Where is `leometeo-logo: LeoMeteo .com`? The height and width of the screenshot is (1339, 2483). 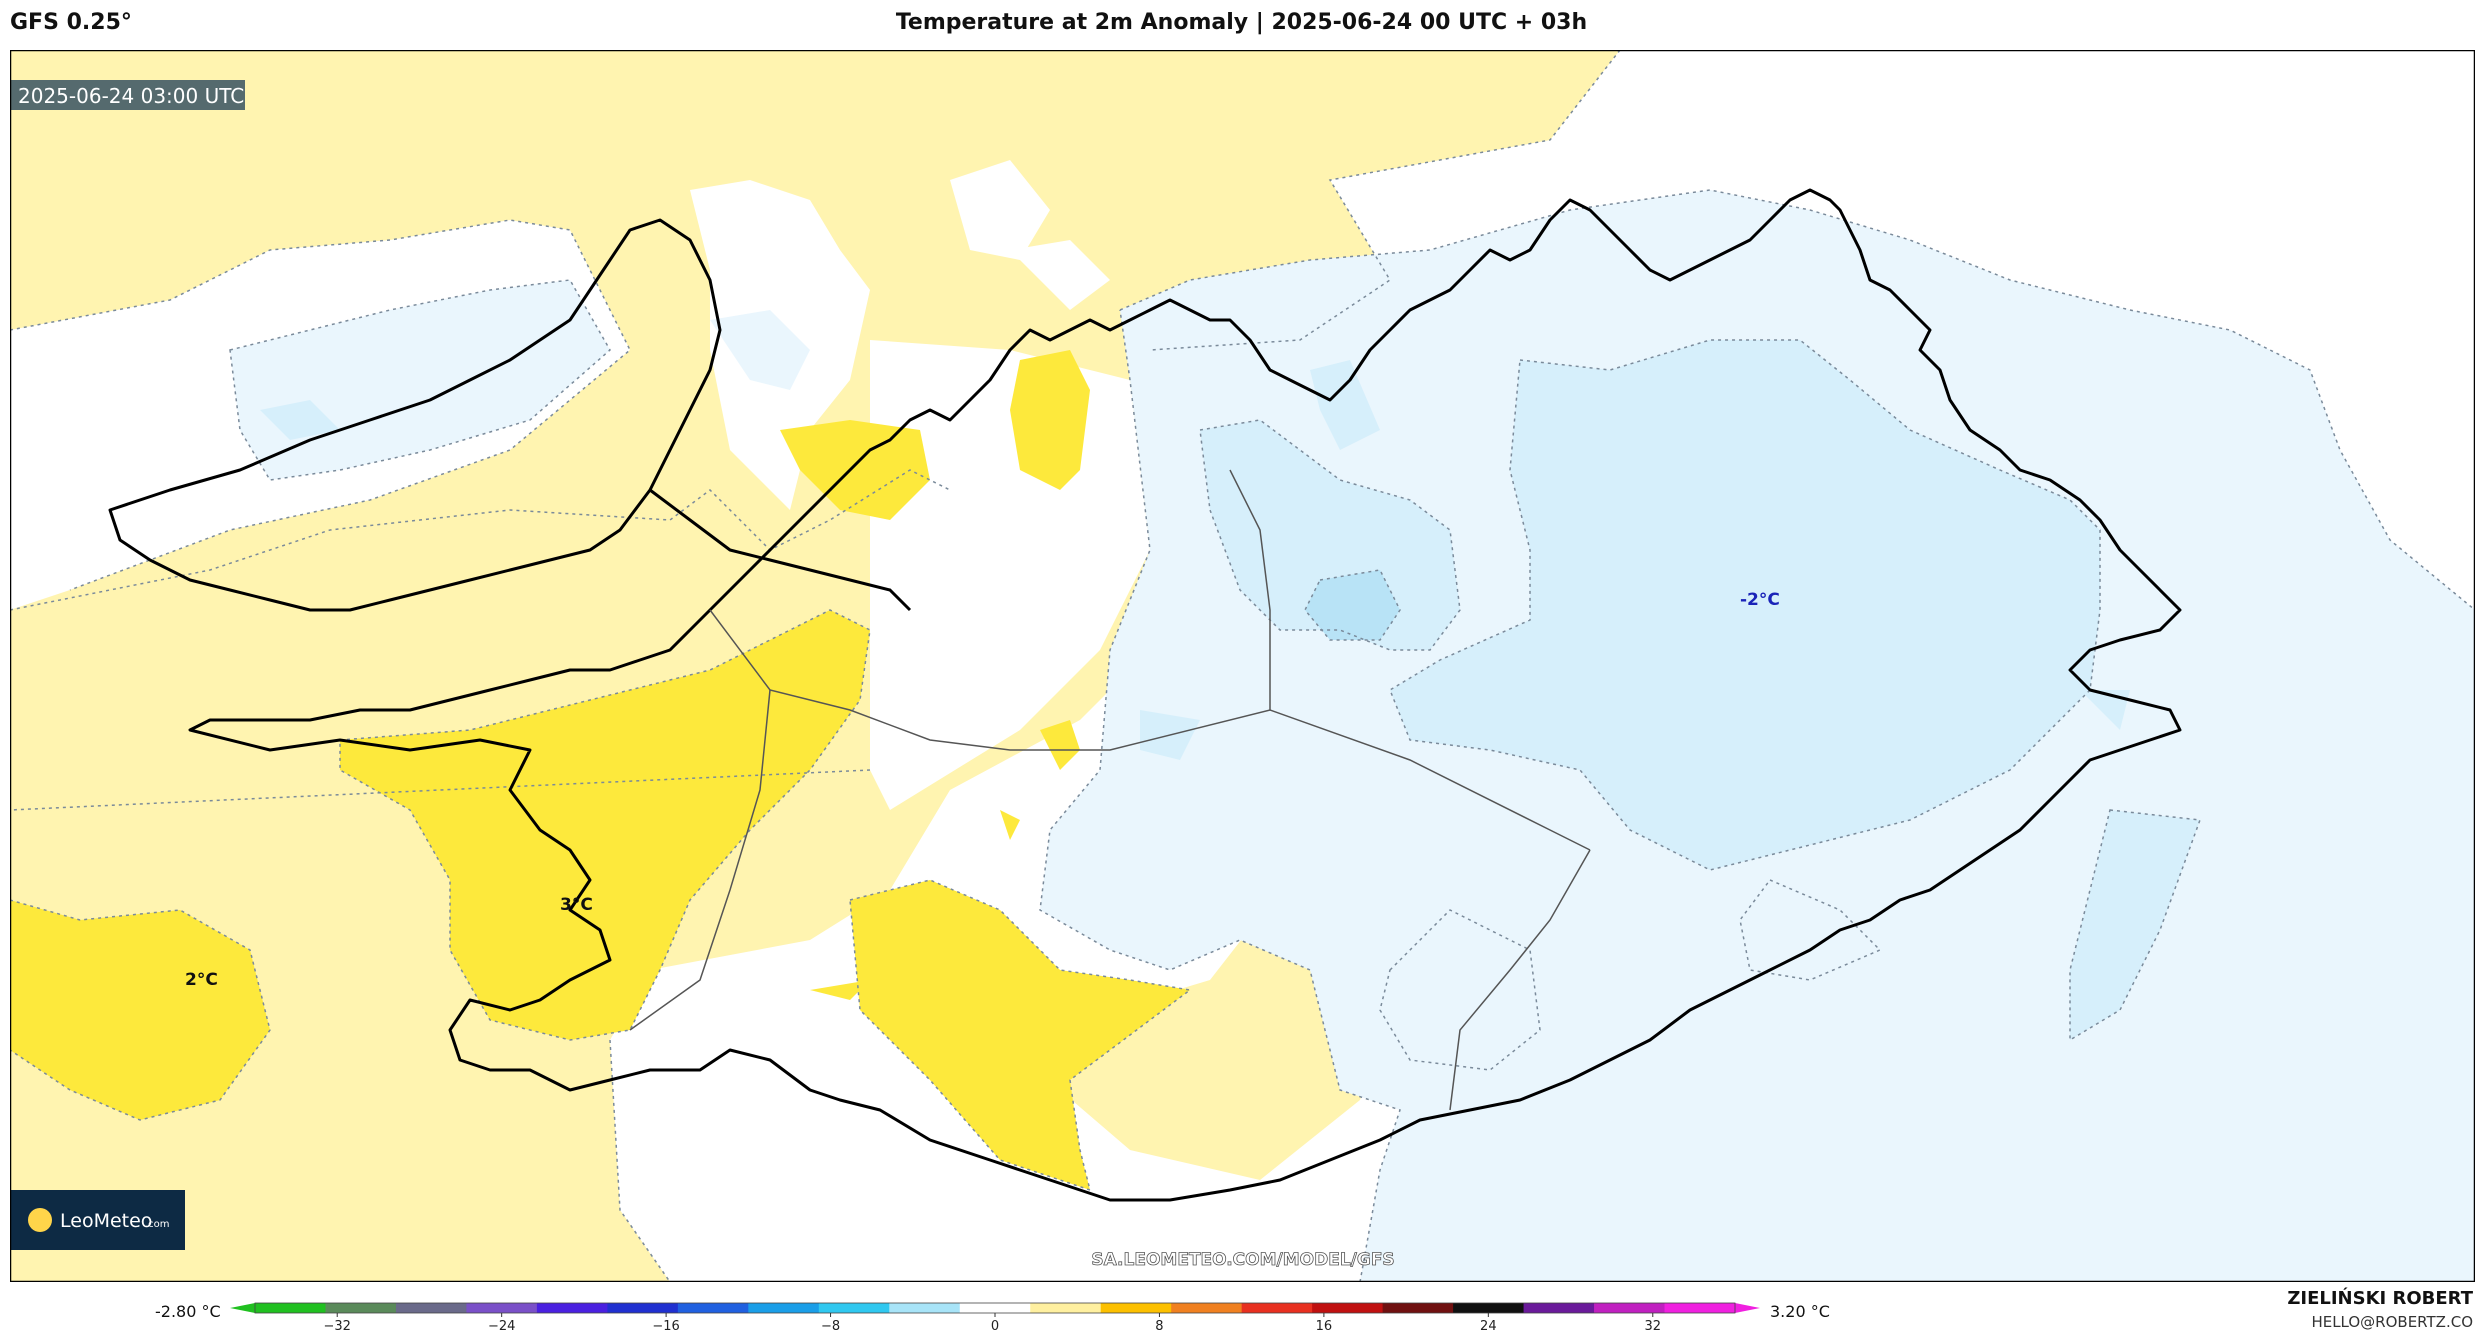 leometeo-logo: LeoMeteo .com is located at coordinates (97, 1220).